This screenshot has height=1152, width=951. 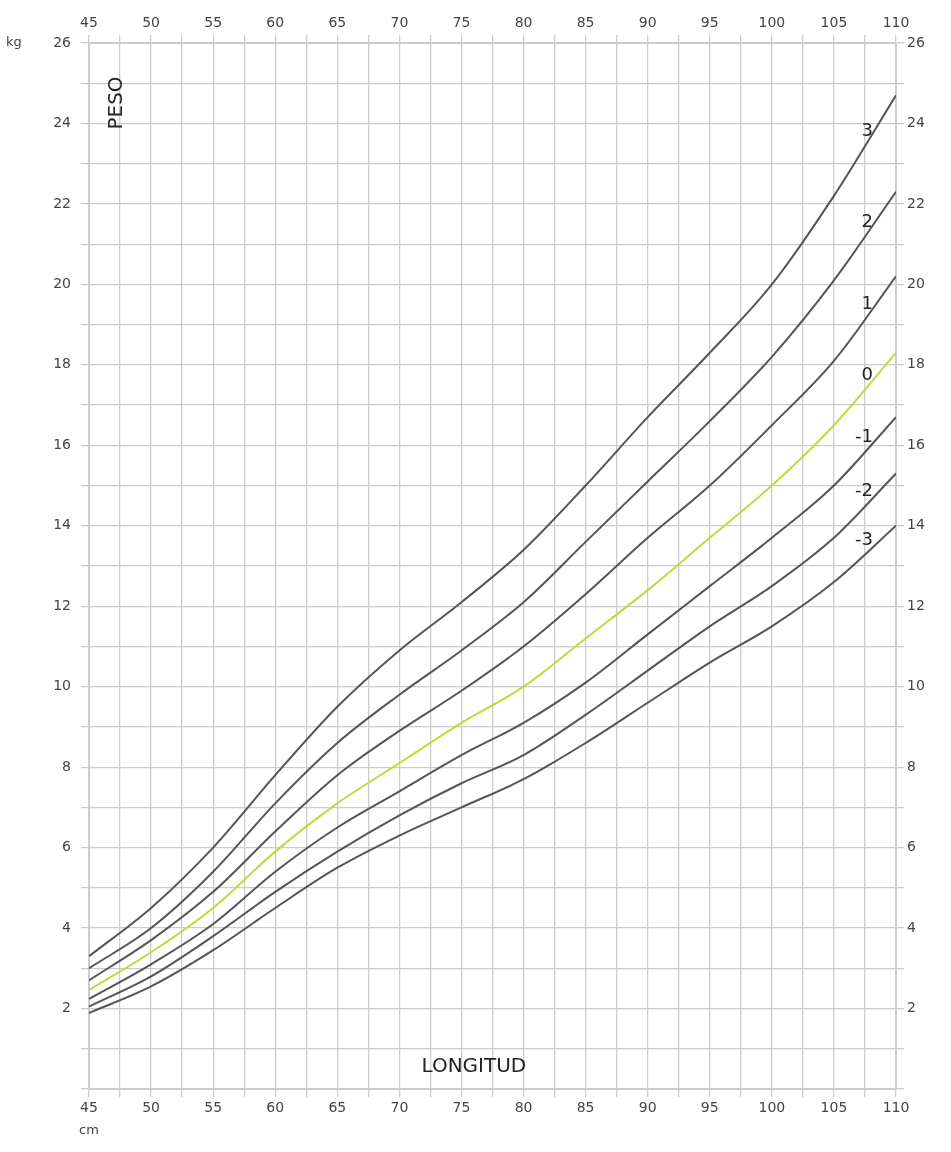 I want to click on x-tick-label: 75, so click(x=461, y=1107).